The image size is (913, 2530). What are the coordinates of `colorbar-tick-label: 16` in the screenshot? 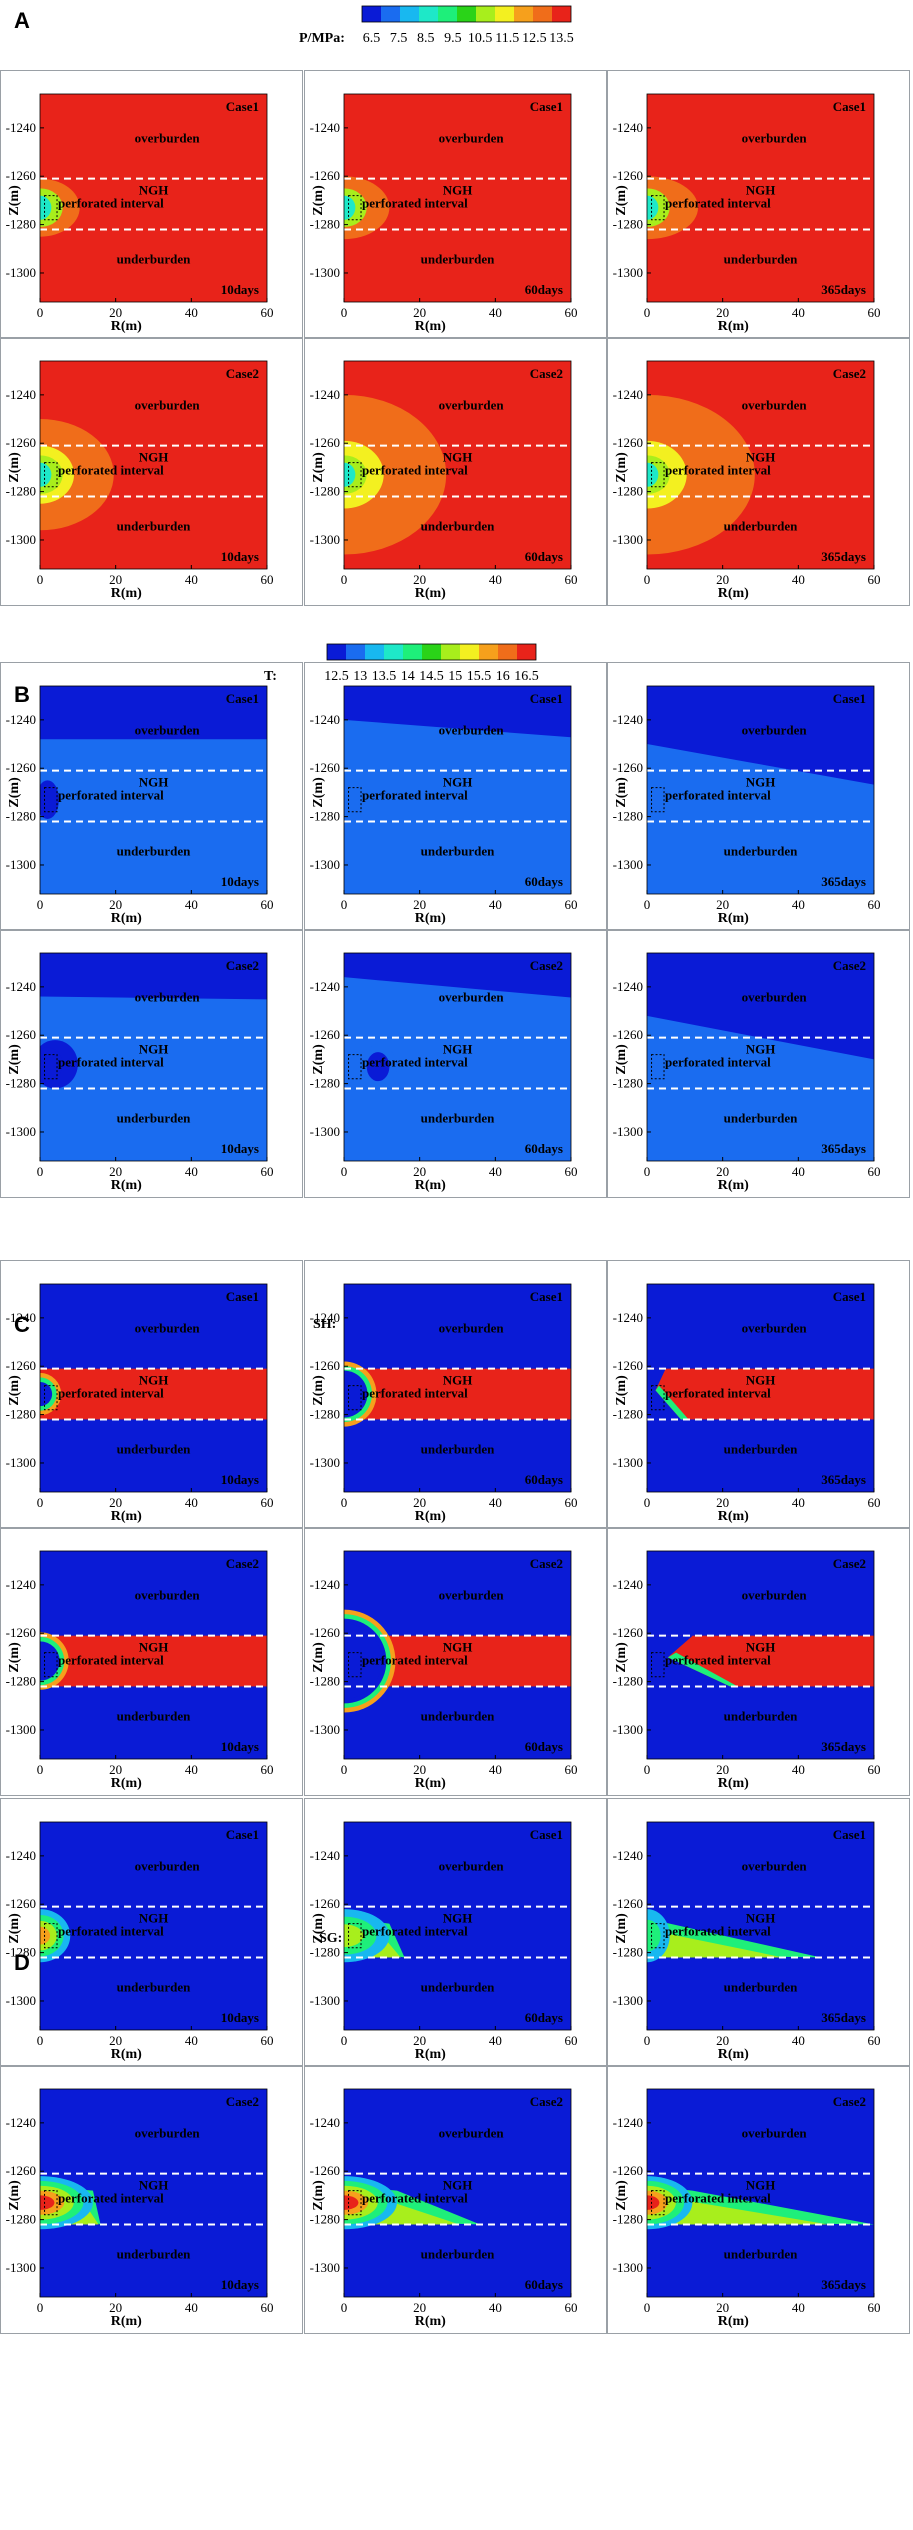 It's located at (503, 676).